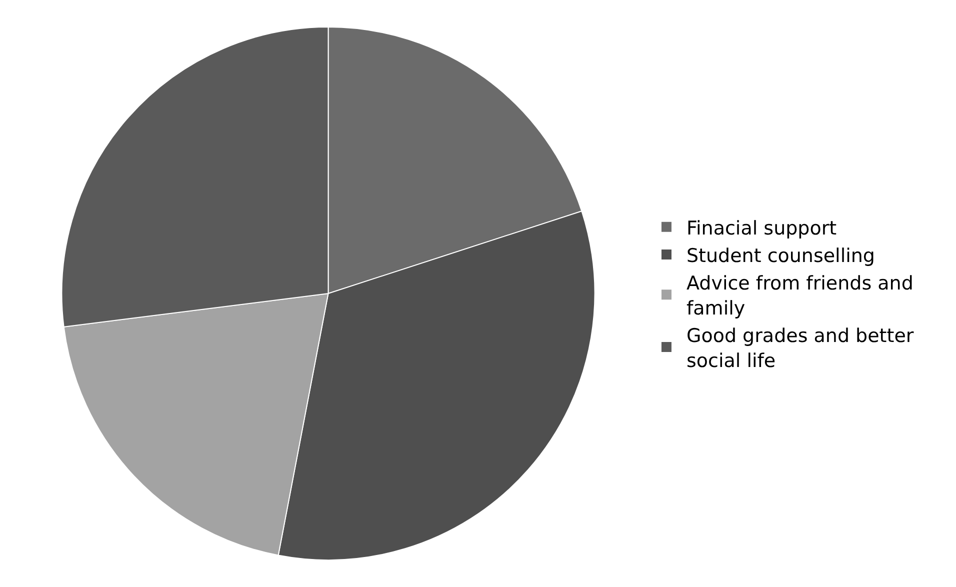 The image size is (956, 587). Describe the element at coordinates (761, 228) in the screenshot. I see `legend-label: Finacial support` at that location.